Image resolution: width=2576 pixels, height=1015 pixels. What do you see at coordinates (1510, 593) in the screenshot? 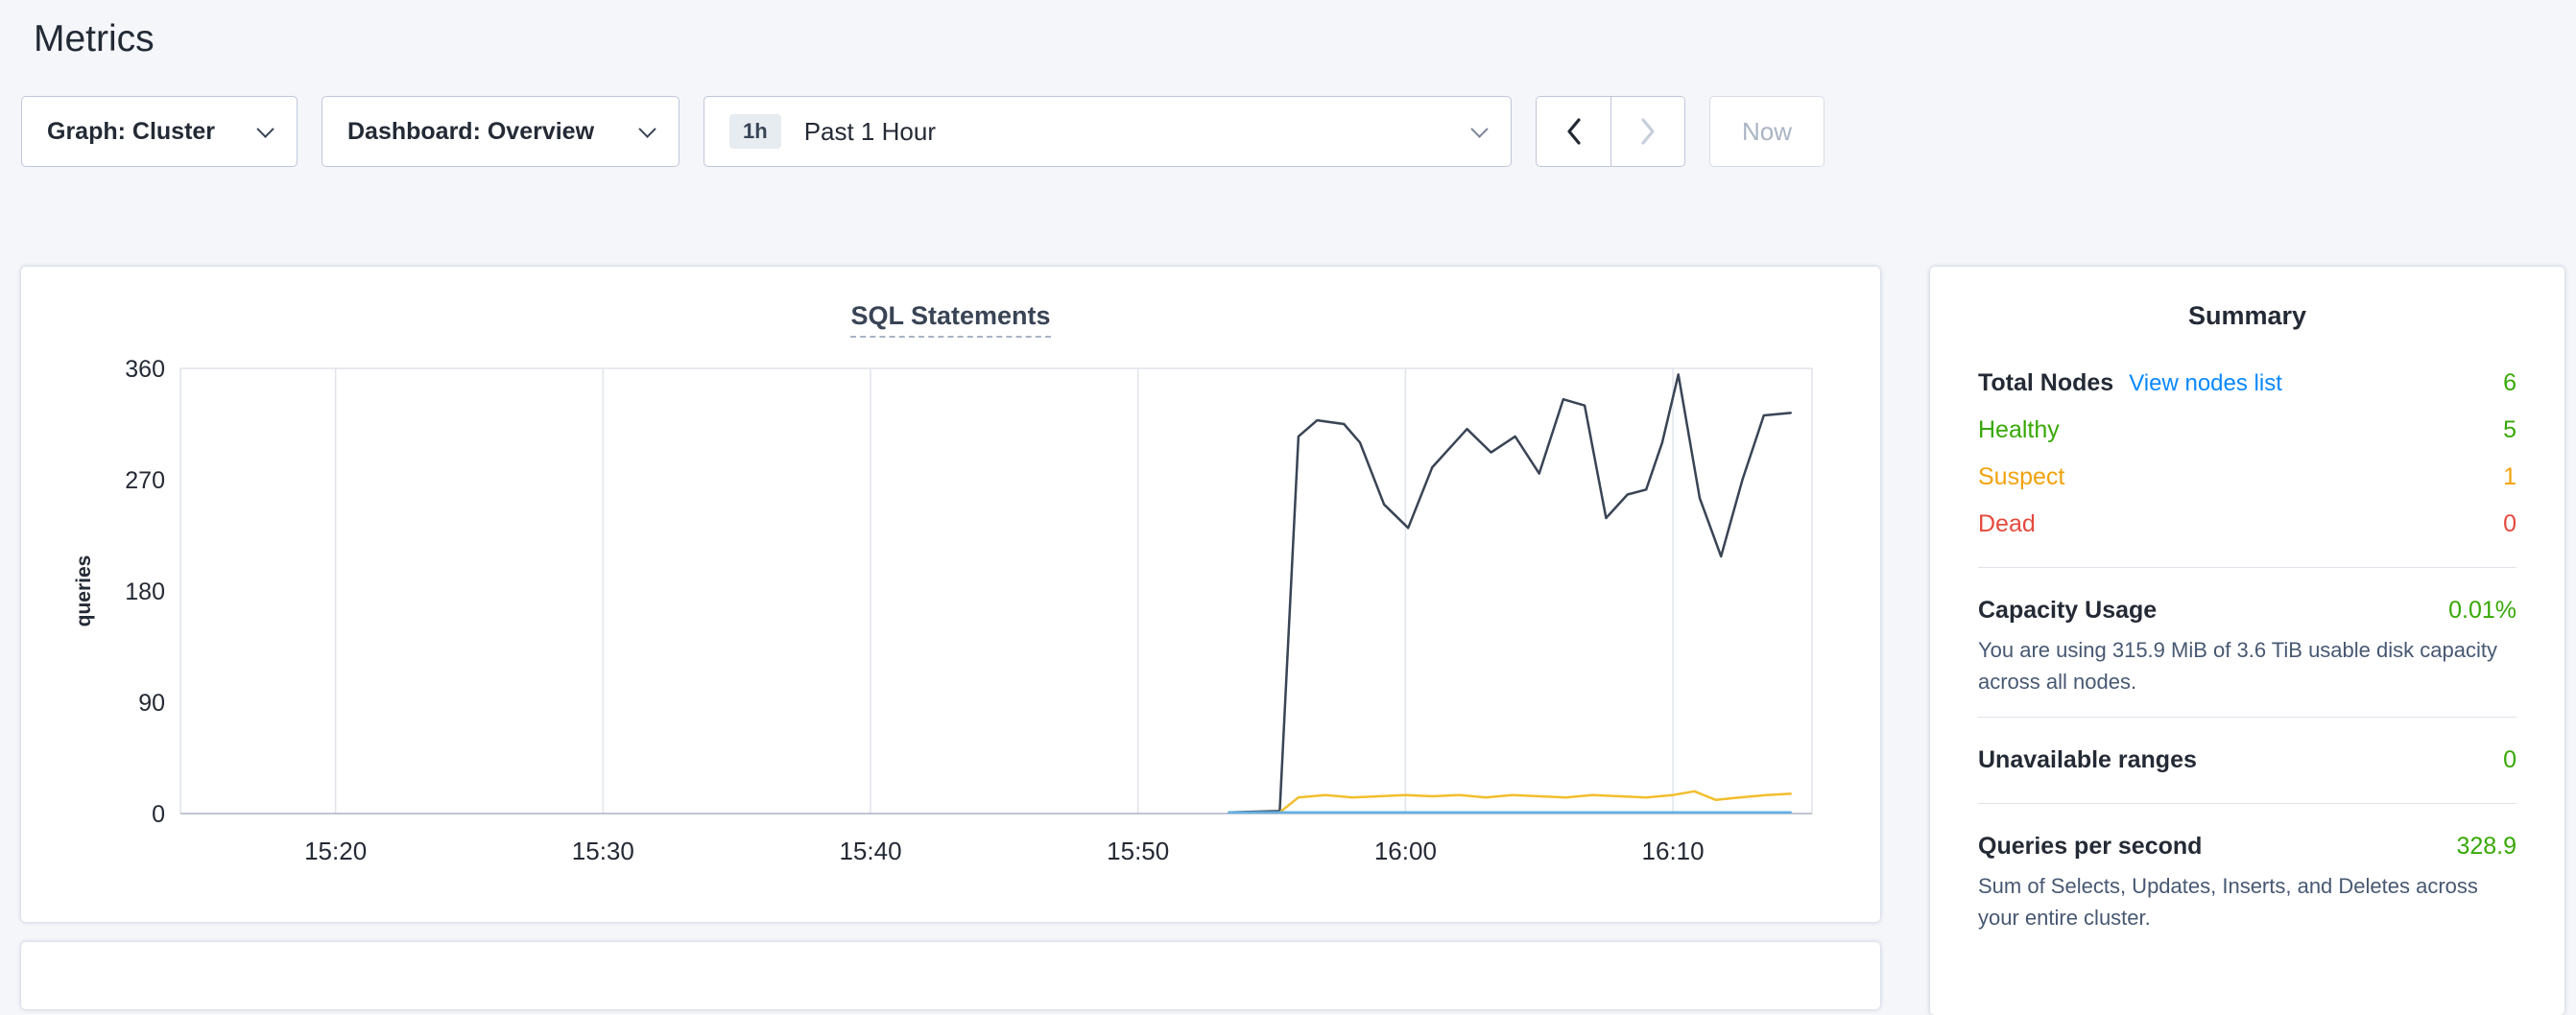
I see `series-selects` at bounding box center [1510, 593].